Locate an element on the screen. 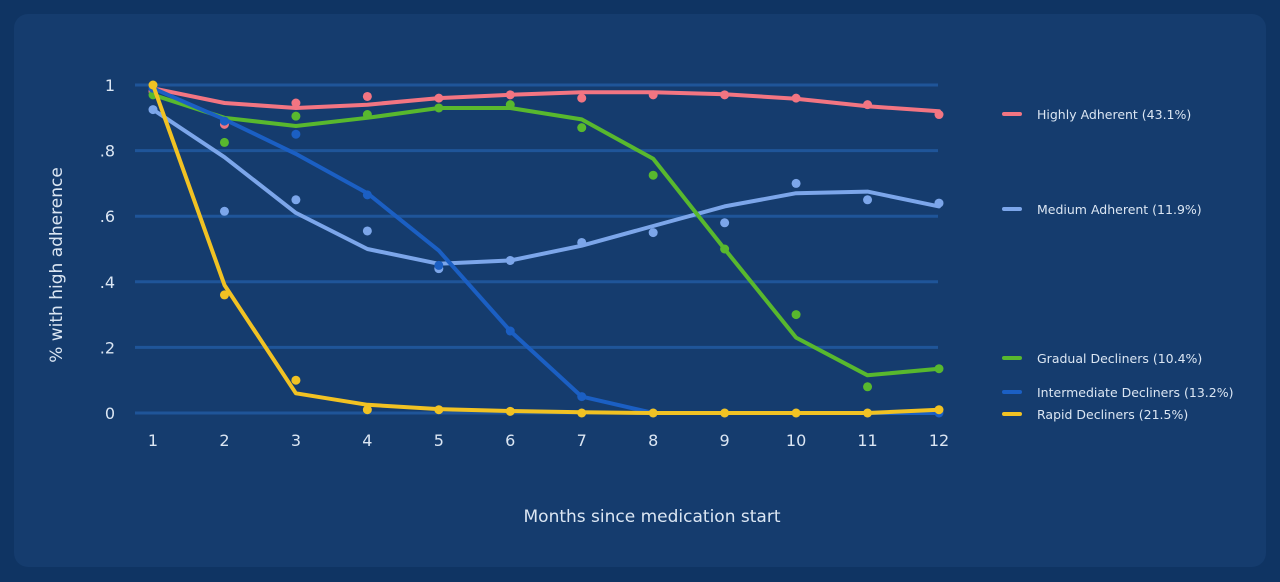 This screenshot has height=582, width=1280. series-line is located at coordinates (546, 100).